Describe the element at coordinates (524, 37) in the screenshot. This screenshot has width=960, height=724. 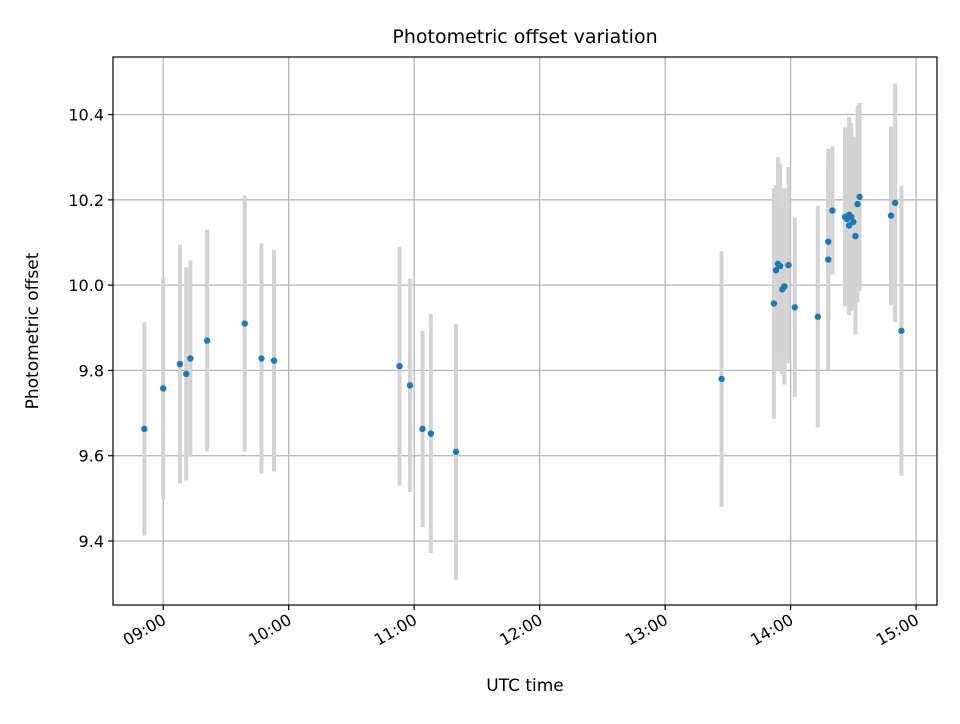
I see `chart-title: Photometric offset variation` at that location.